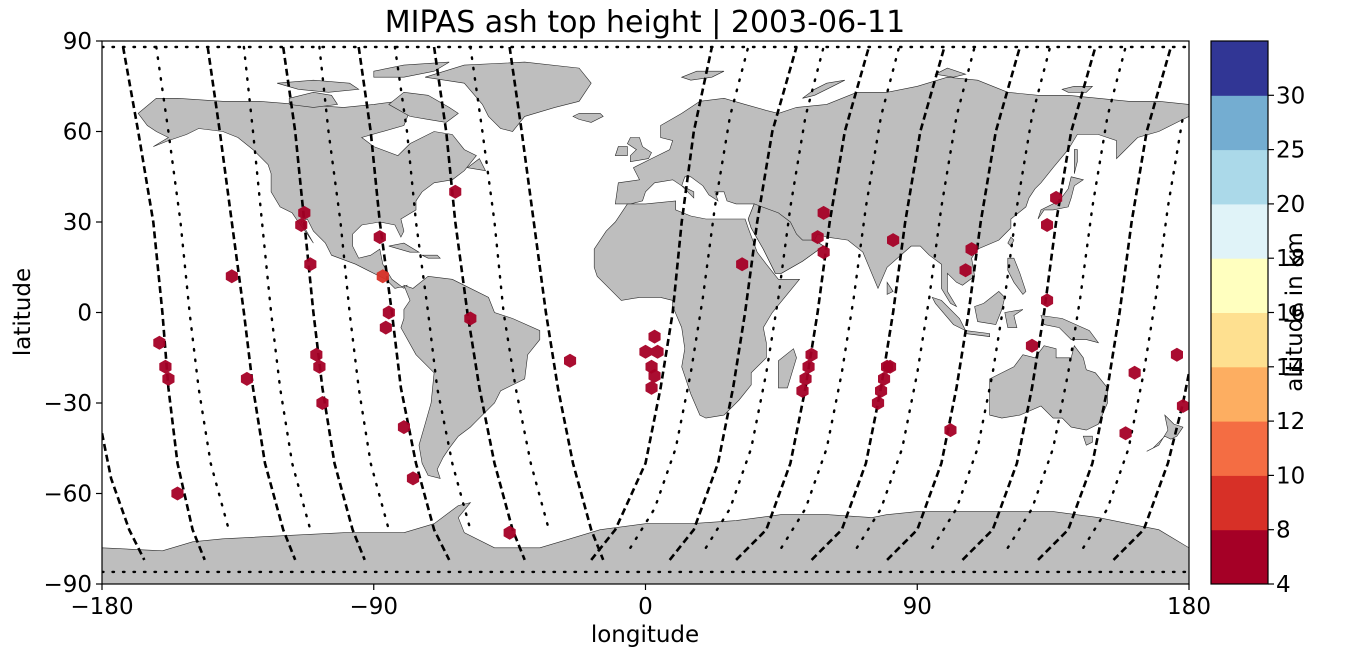  What do you see at coordinates (318, 86) in the screenshot?
I see `land-arctic-archipelago` at bounding box center [318, 86].